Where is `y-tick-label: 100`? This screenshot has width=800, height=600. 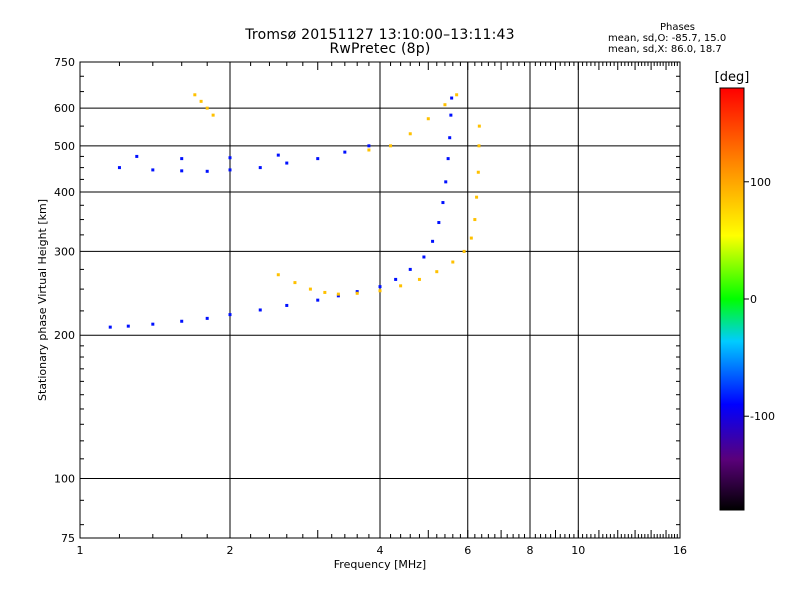 y-tick-label: 100 is located at coordinates (64, 479).